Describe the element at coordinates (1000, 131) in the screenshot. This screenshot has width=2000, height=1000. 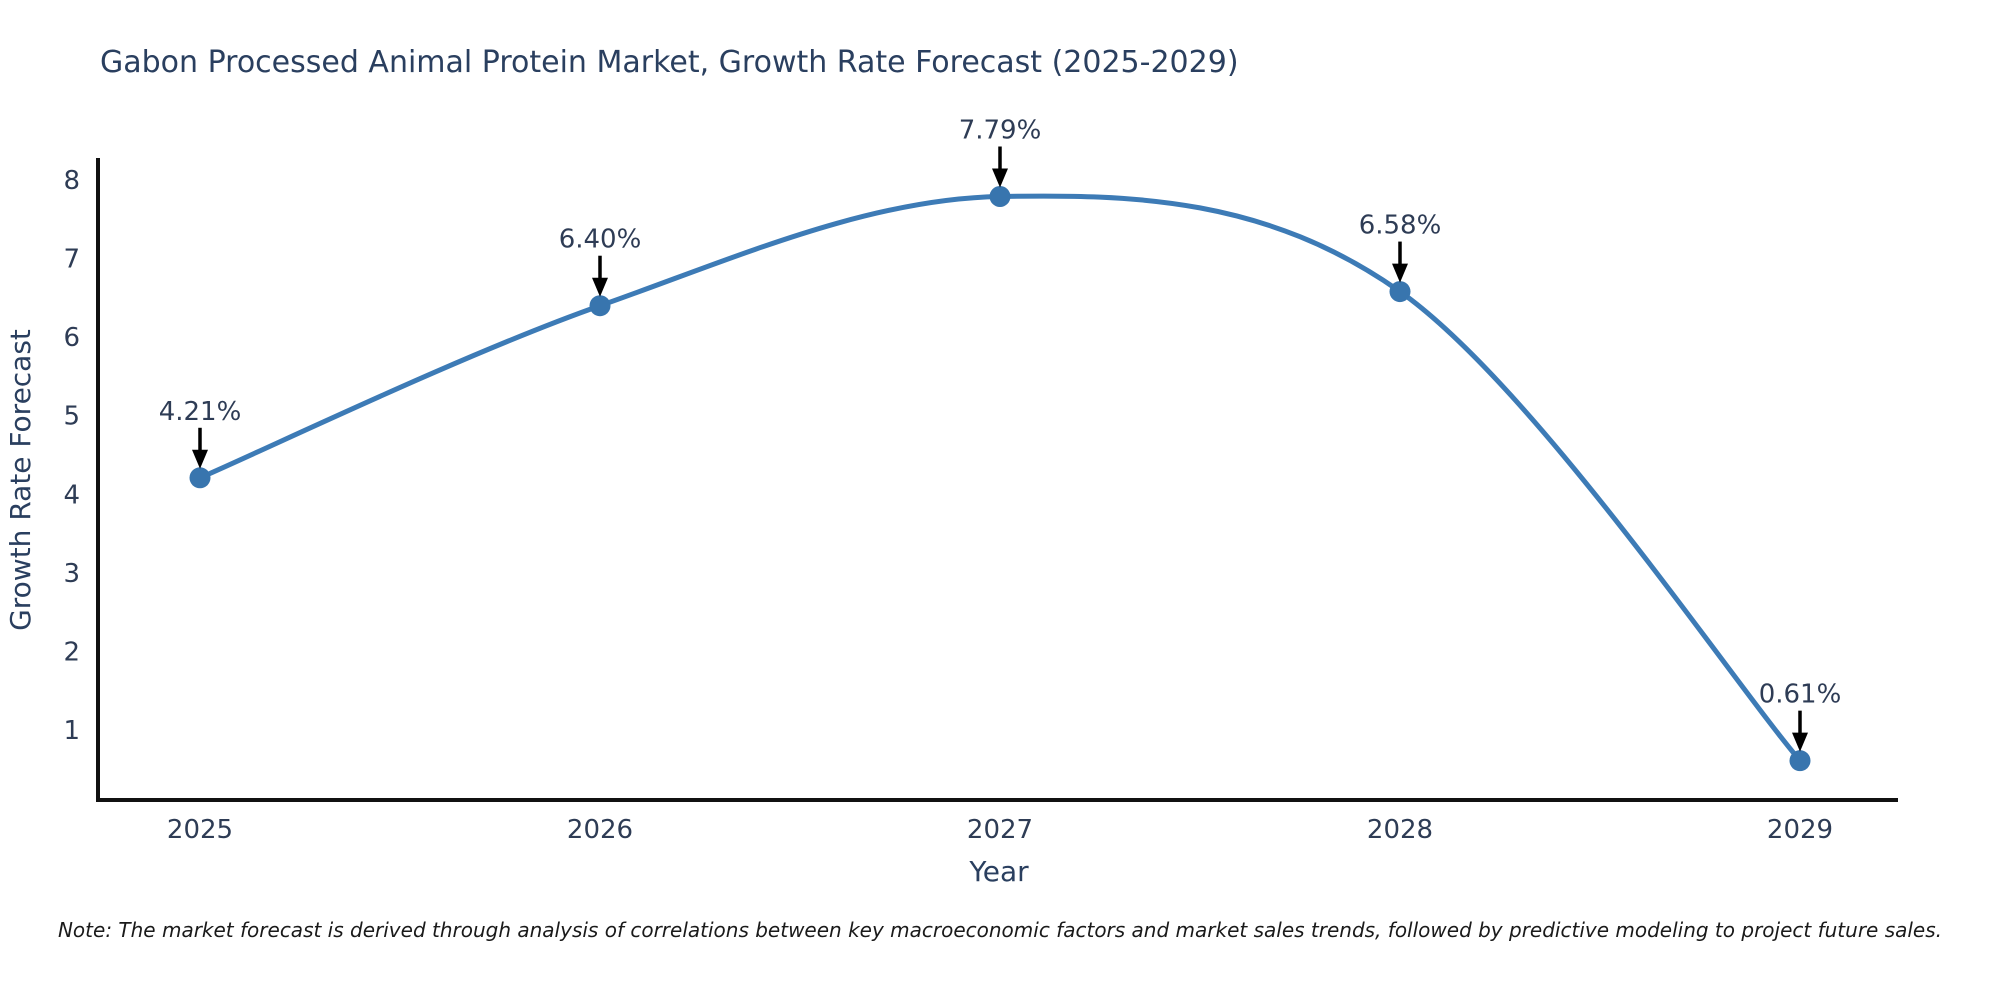
I see `annotation-label: 7.79%` at that location.